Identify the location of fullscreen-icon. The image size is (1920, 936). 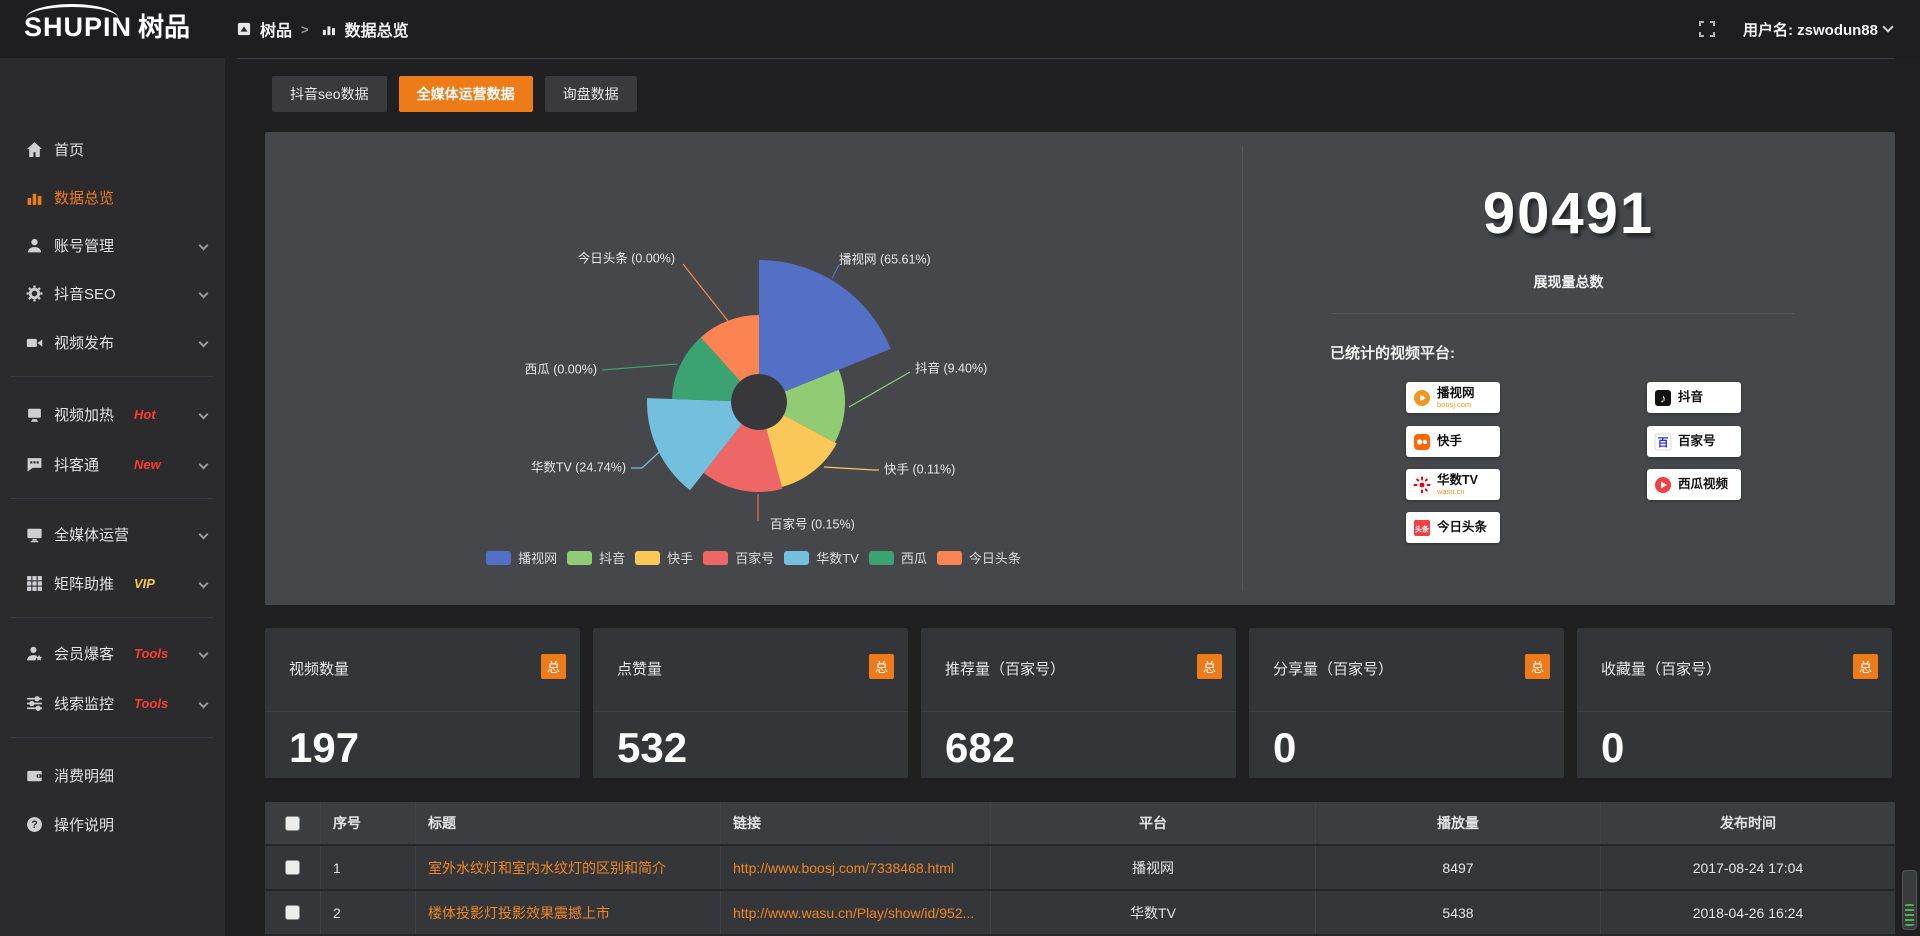
(1706, 29).